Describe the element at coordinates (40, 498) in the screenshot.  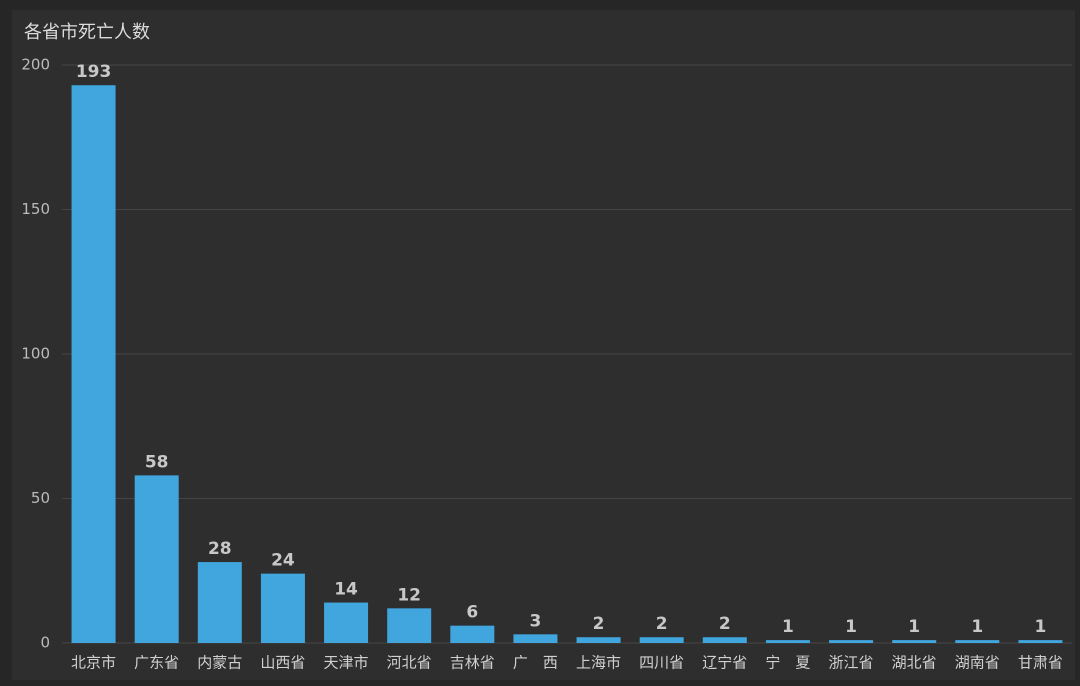
I see `y-tick-label: 50` at that location.